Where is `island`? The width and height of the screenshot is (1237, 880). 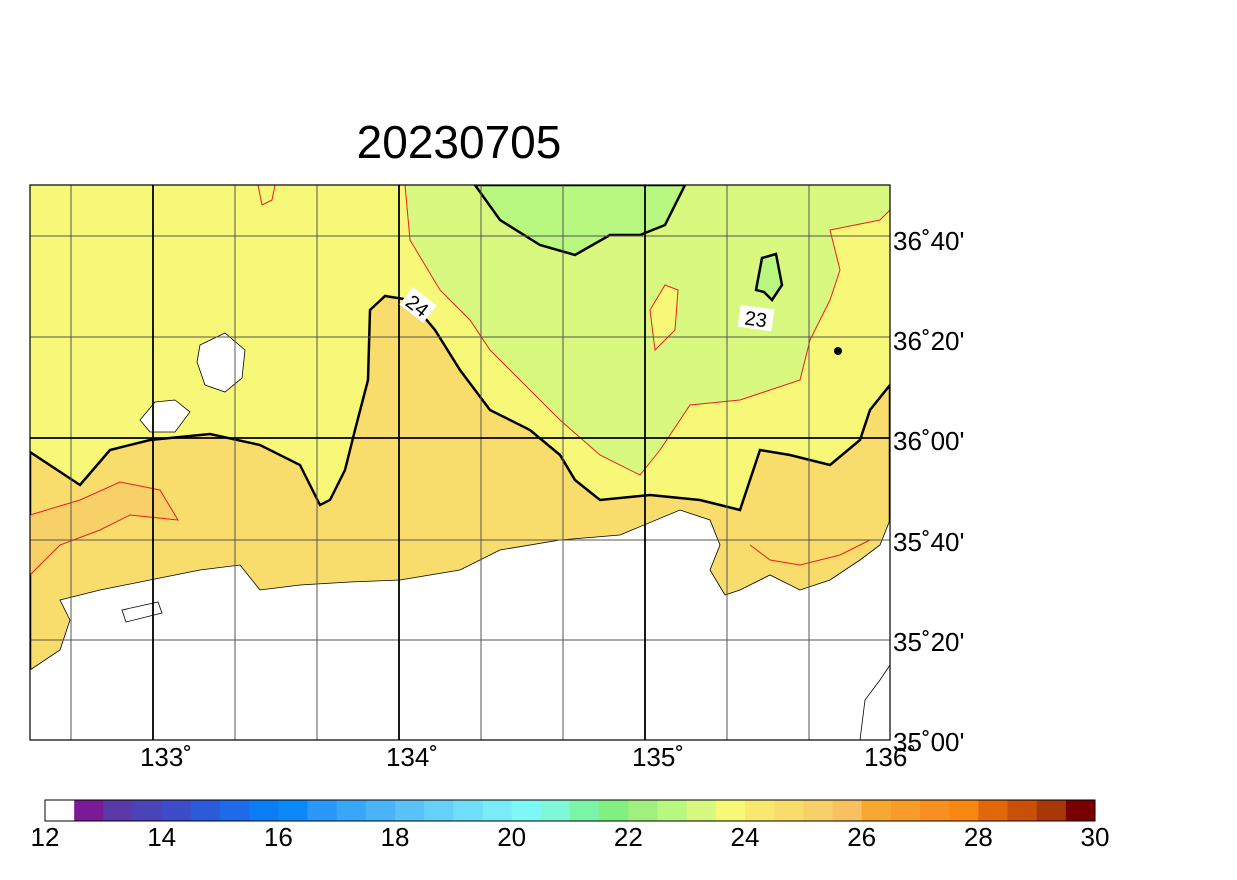 island is located at coordinates (221, 362).